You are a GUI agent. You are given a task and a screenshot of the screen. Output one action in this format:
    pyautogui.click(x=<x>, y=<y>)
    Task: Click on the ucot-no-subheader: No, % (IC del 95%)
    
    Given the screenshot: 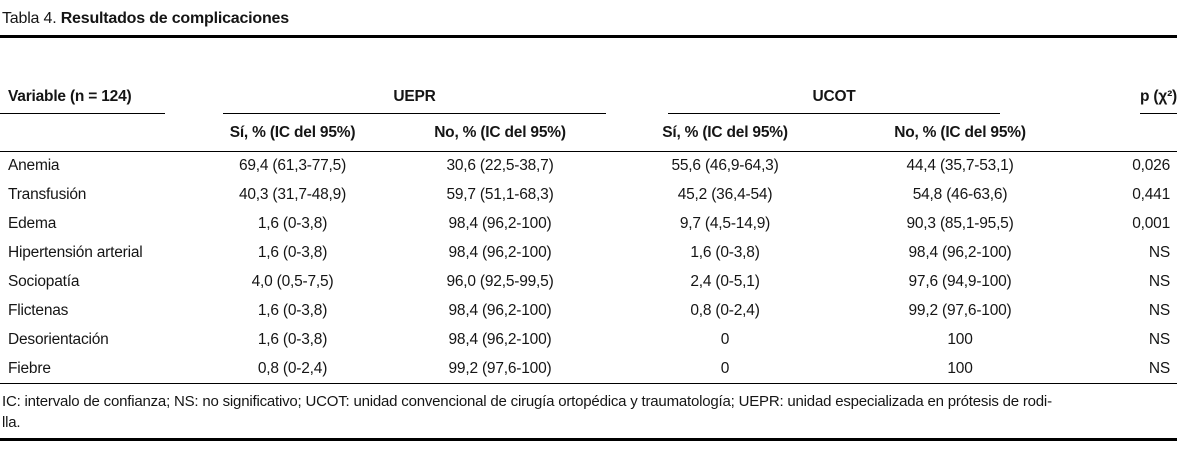 What is the action you would take?
    pyautogui.click(x=960, y=133)
    